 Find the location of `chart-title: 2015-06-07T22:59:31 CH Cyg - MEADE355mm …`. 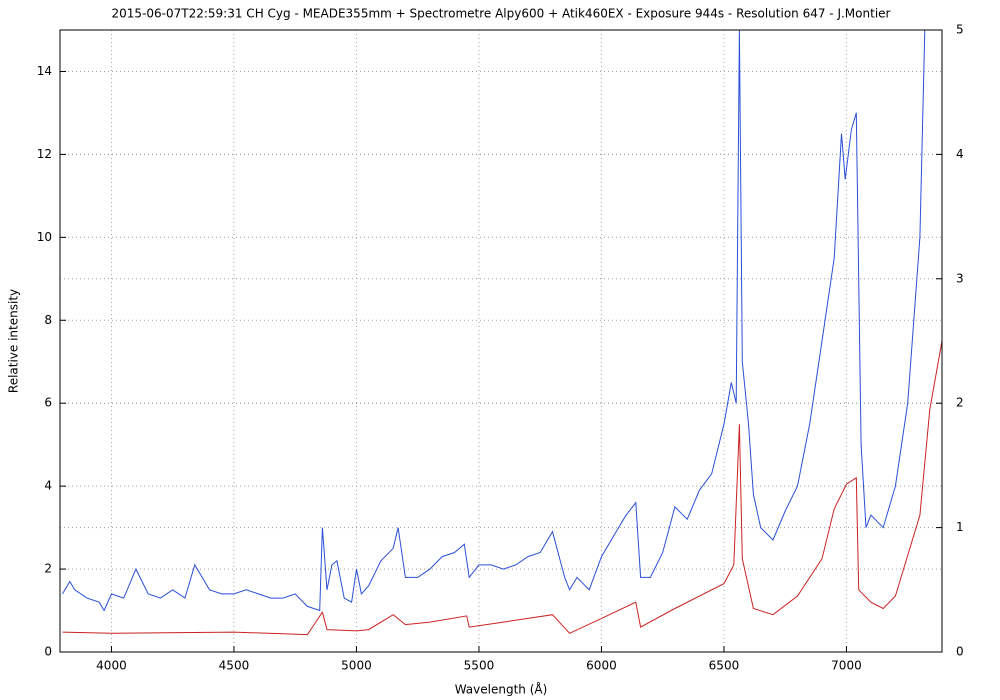

chart-title: 2015-06-07T22:59:31 CH Cyg - MEADE355mm … is located at coordinates (501, 14).